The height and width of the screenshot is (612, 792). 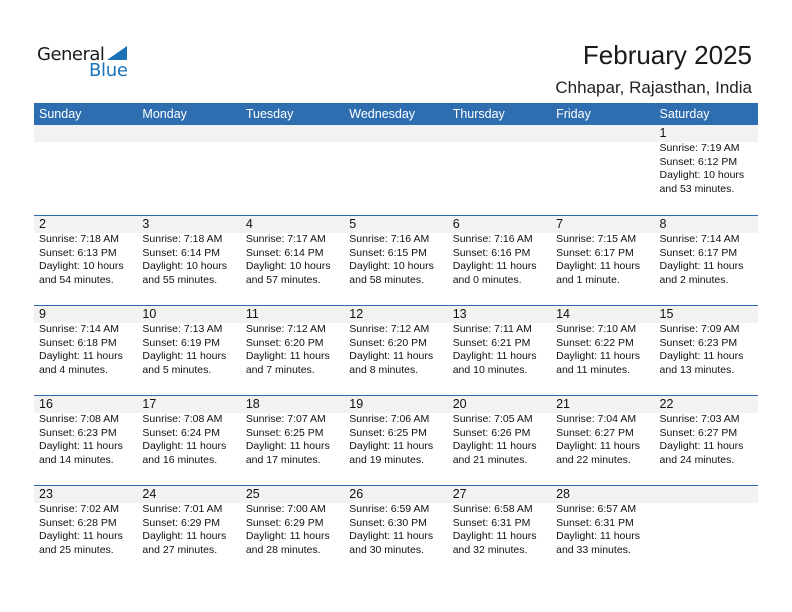 I want to click on day-number: 24, so click(x=149, y=494).